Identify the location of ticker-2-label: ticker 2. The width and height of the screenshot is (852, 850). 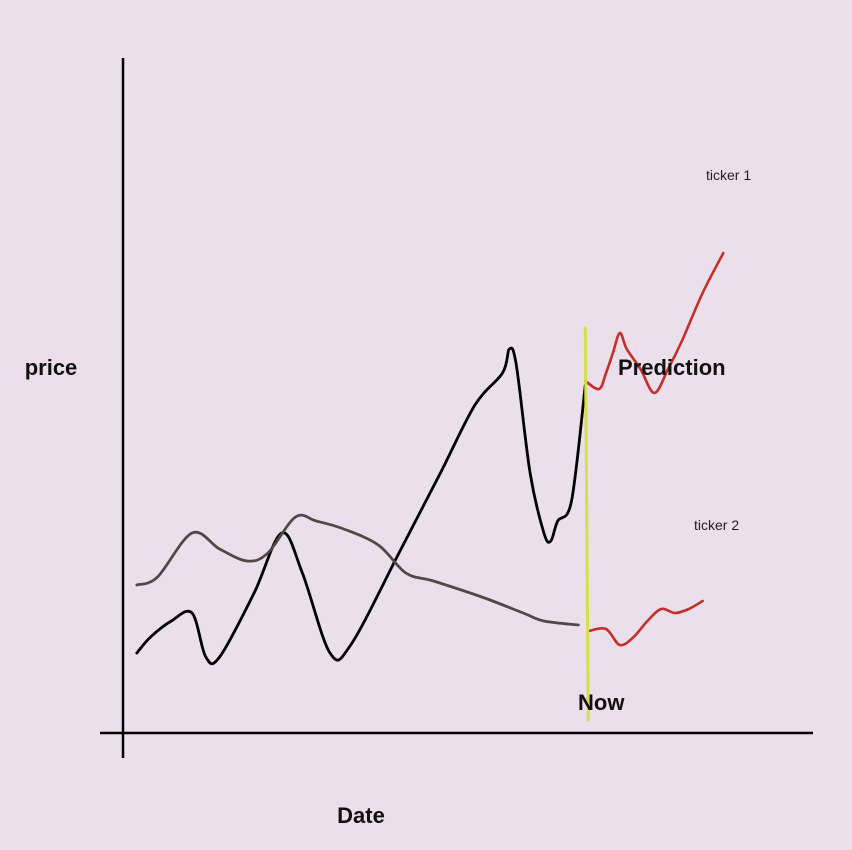
(716, 525).